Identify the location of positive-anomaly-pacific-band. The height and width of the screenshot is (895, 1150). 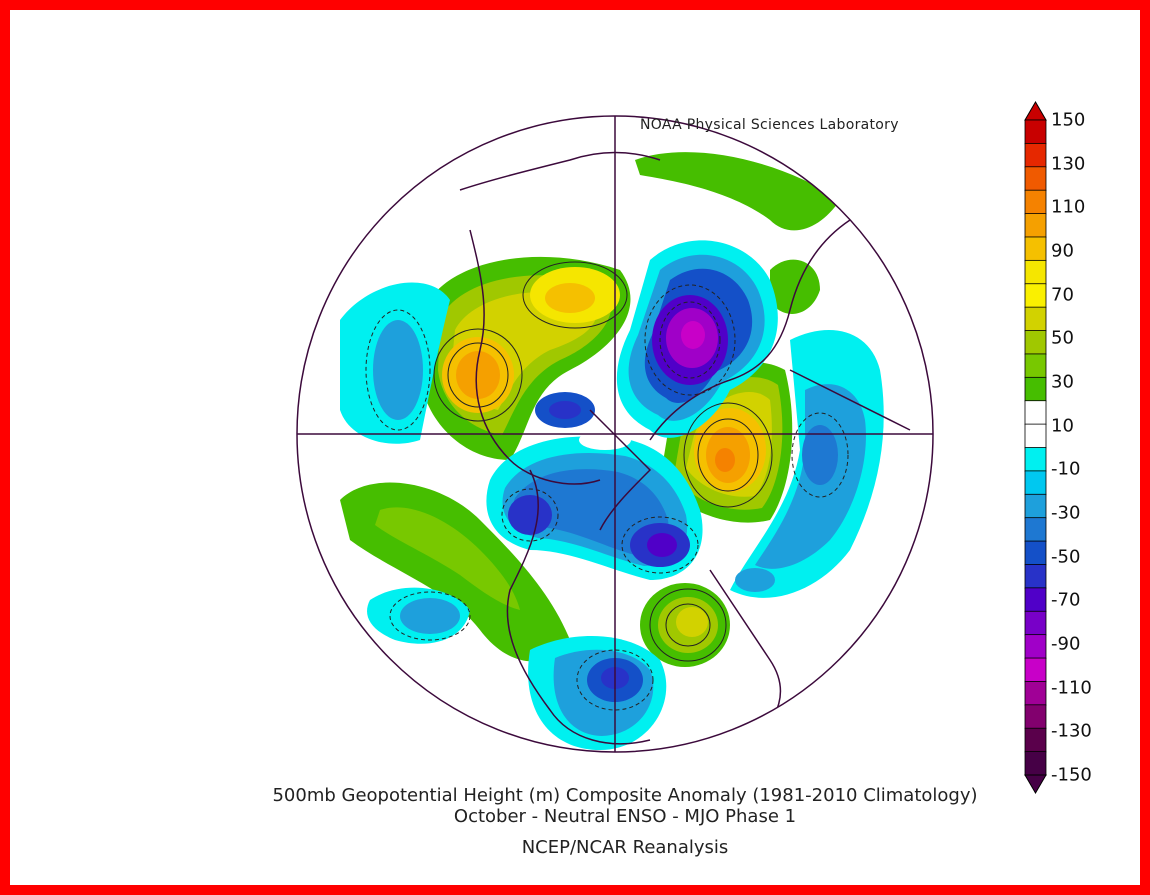
(455, 572).